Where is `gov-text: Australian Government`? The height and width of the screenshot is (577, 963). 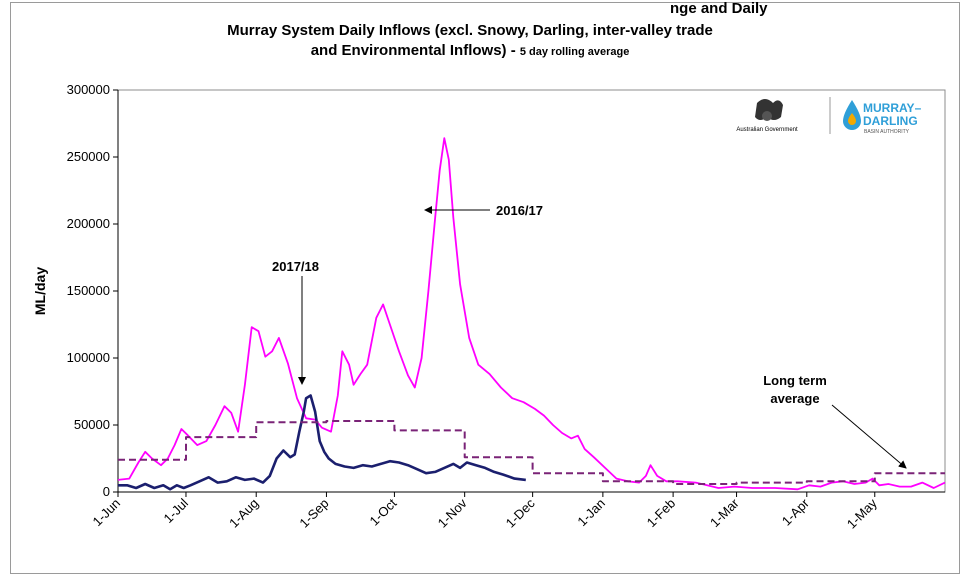 gov-text: Australian Government is located at coordinates (767, 130).